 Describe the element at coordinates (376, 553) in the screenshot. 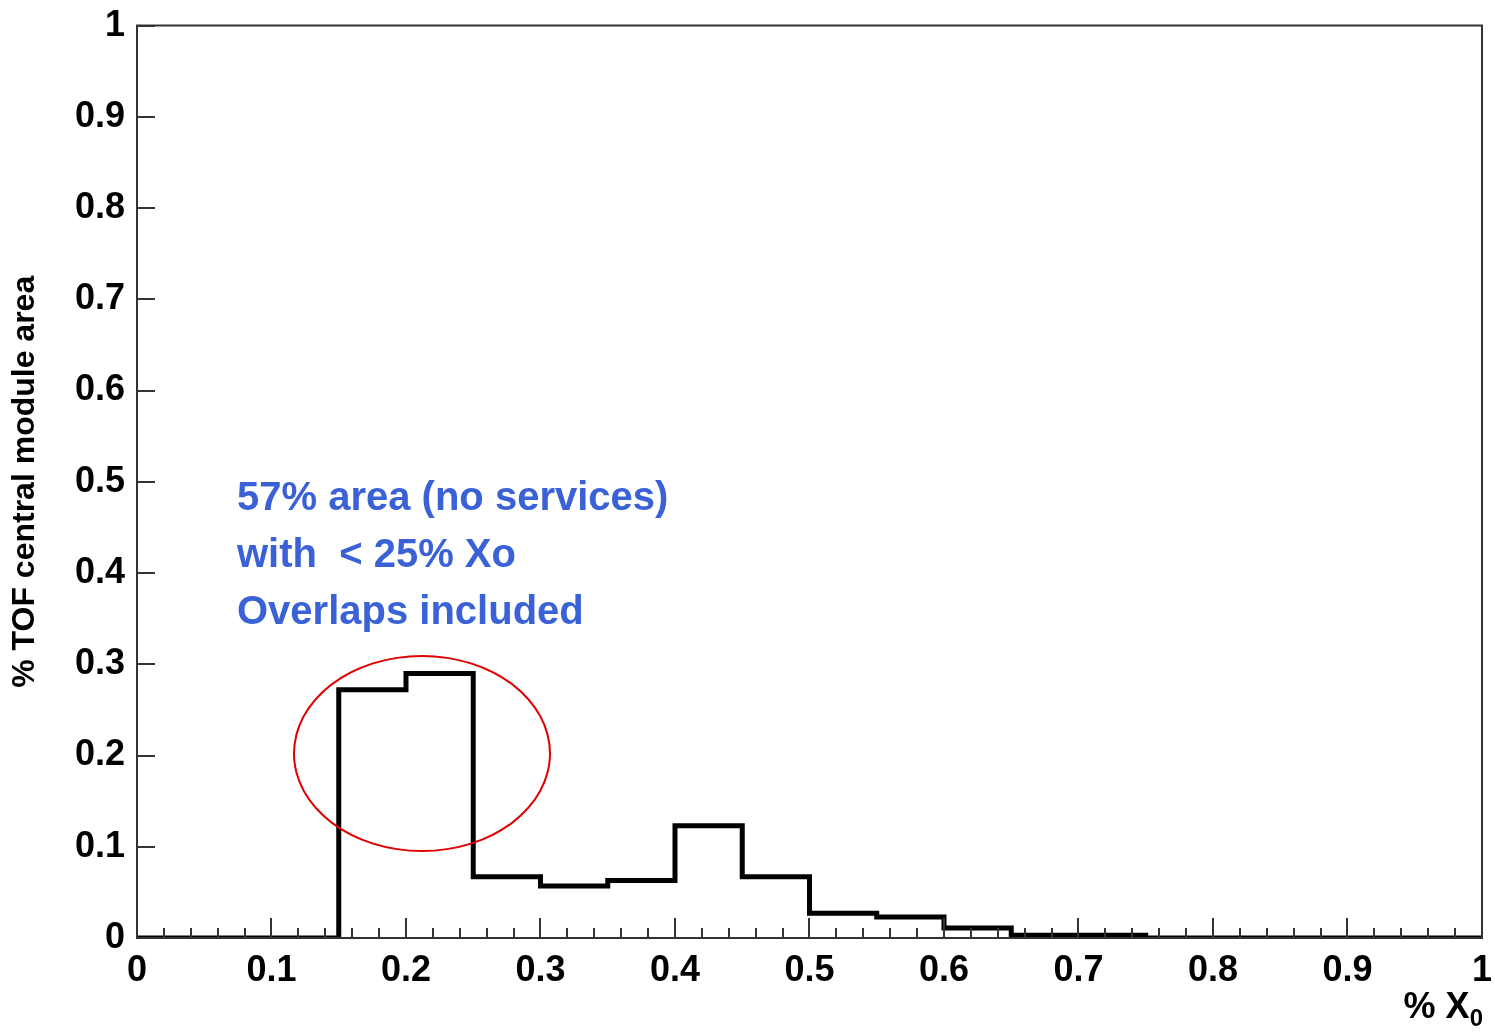

I see `annotation: with < 25% Xo` at that location.